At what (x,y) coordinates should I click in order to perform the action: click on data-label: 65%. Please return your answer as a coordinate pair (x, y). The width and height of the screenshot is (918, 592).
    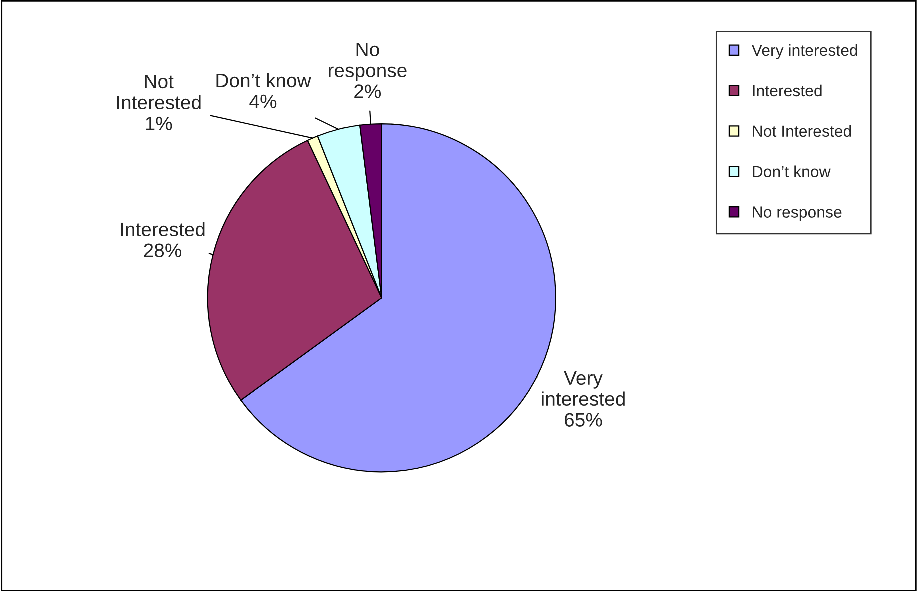
    Looking at the image, I should click on (583, 420).